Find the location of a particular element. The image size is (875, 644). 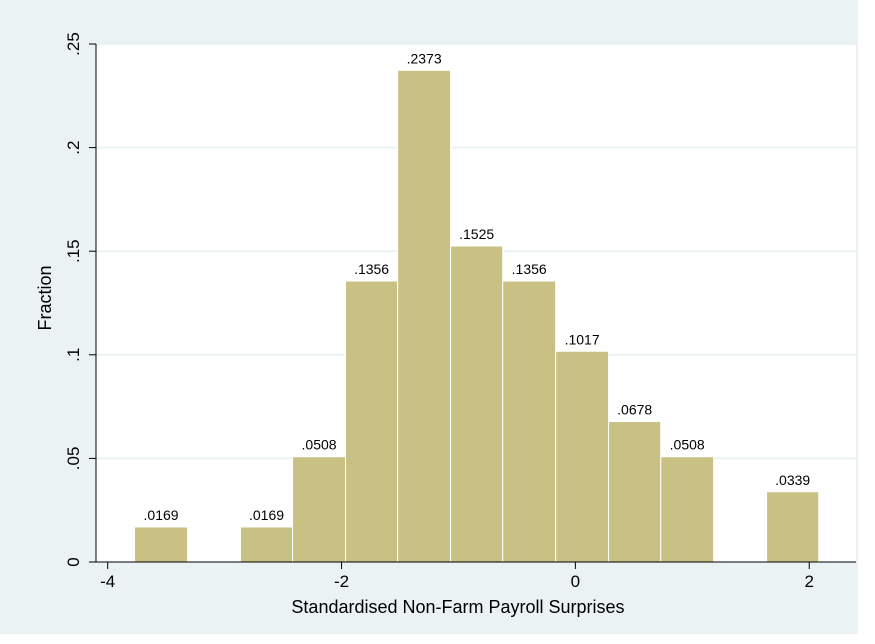

bar-value-label-8: .0678 is located at coordinates (634, 410).